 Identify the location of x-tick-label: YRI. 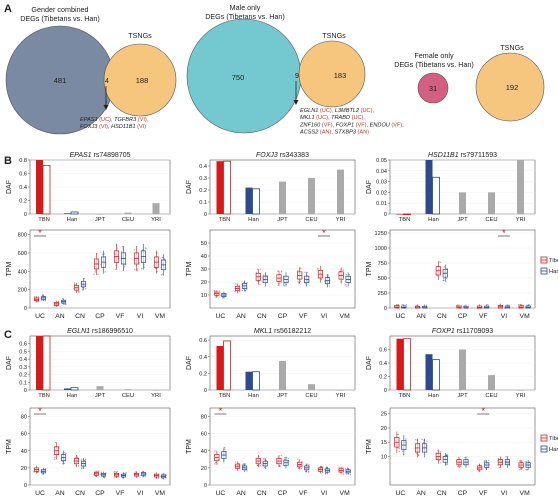
(521, 220).